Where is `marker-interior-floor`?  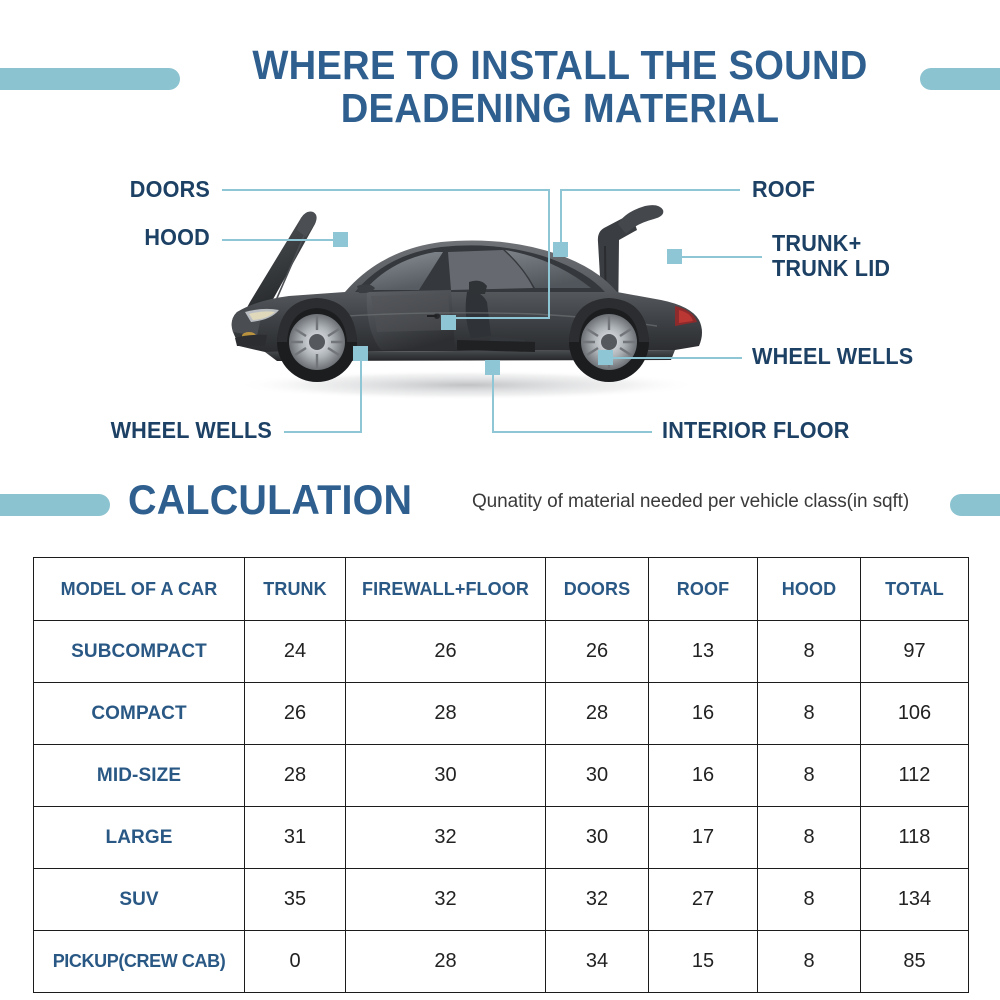
marker-interior-floor is located at coordinates (492, 367).